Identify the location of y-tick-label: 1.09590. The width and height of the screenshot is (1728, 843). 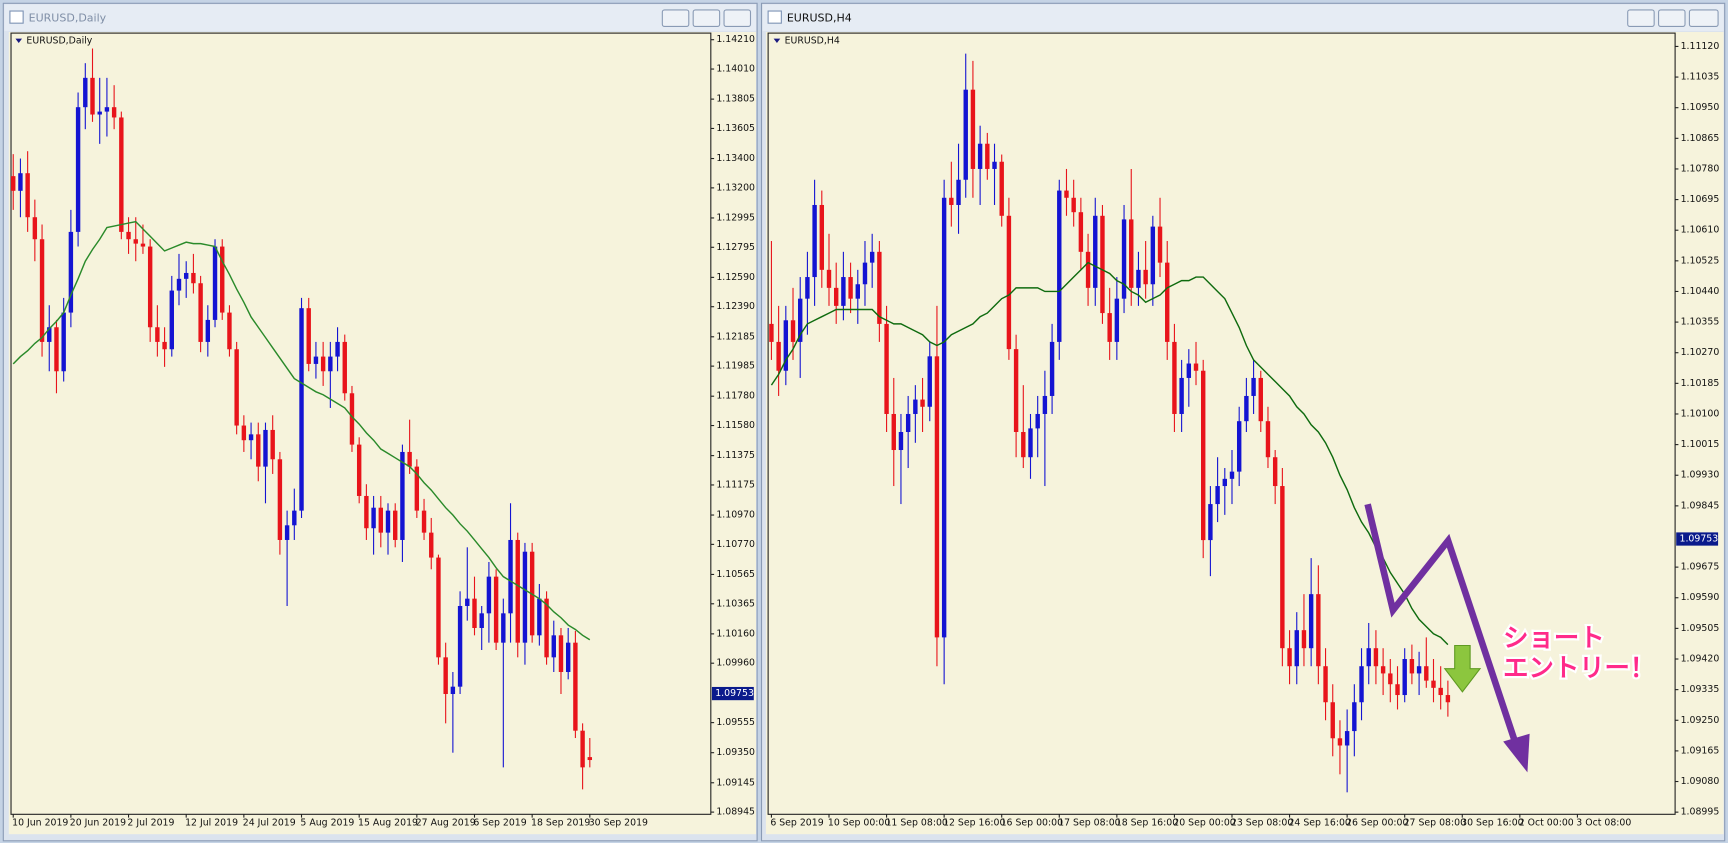
(1700, 597).